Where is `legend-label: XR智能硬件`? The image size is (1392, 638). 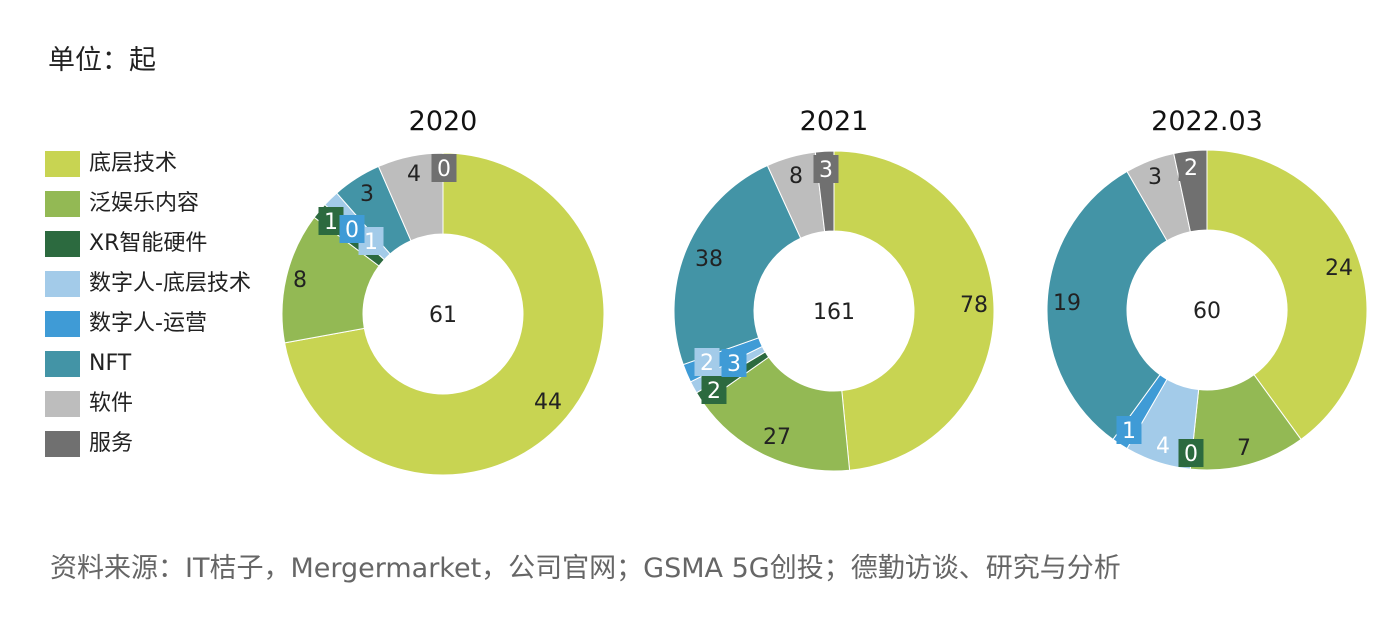 legend-label: XR智能硬件 is located at coordinates (148, 243).